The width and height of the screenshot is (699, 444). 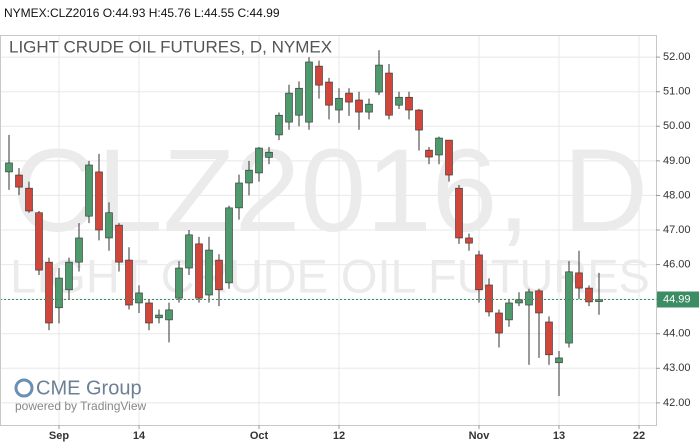 I want to click on y-tick-label: 48.00, so click(x=677, y=195).